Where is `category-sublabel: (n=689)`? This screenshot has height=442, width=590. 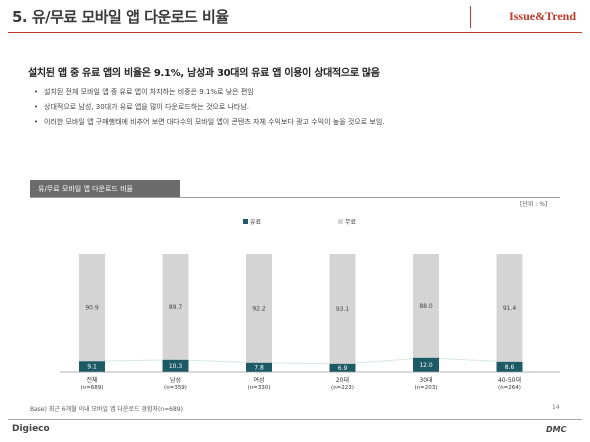 category-sublabel: (n=689) is located at coordinates (92, 388).